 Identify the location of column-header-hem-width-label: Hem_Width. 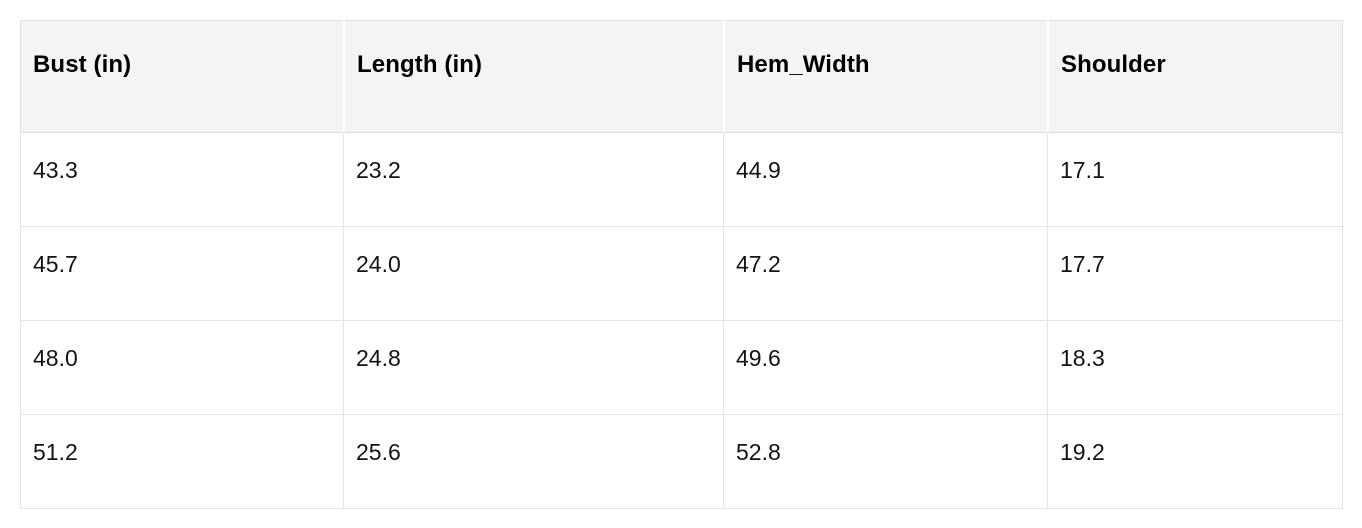
(803, 64).